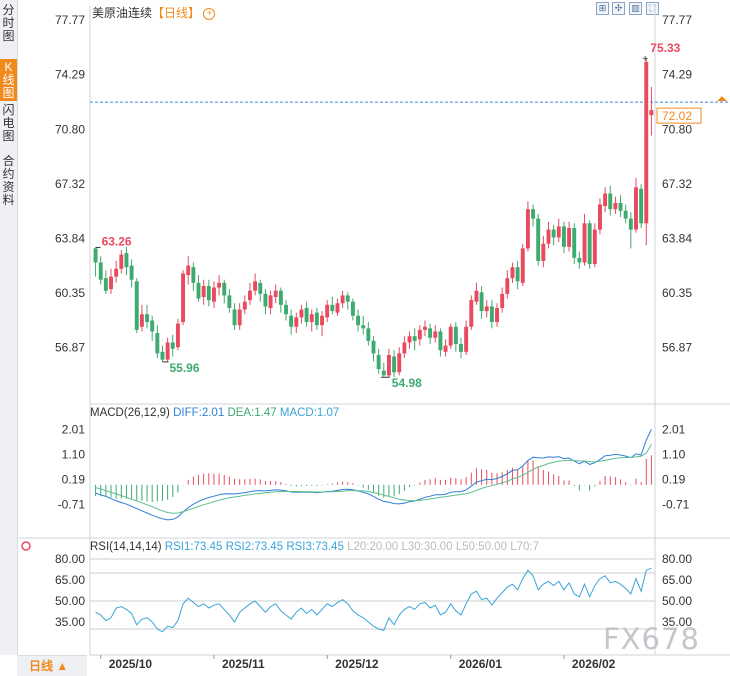 The image size is (730, 676). Describe the element at coordinates (70, 75) in the screenshot. I see `price-axis-left-label: 74.29` at that location.